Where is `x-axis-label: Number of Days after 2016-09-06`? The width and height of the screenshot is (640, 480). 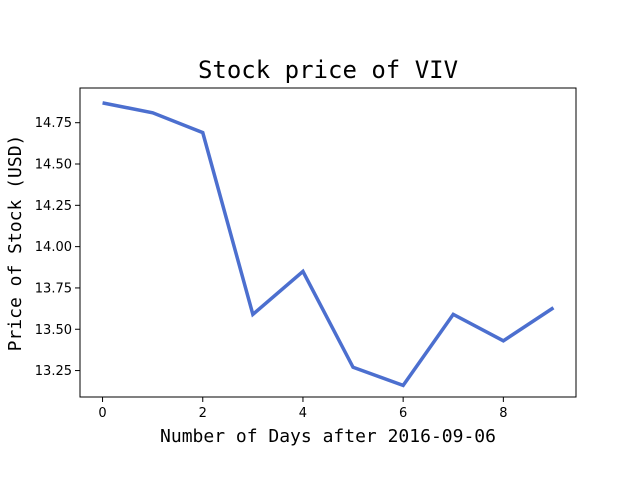 x-axis-label: Number of Days after 2016-09-06 is located at coordinates (328, 436).